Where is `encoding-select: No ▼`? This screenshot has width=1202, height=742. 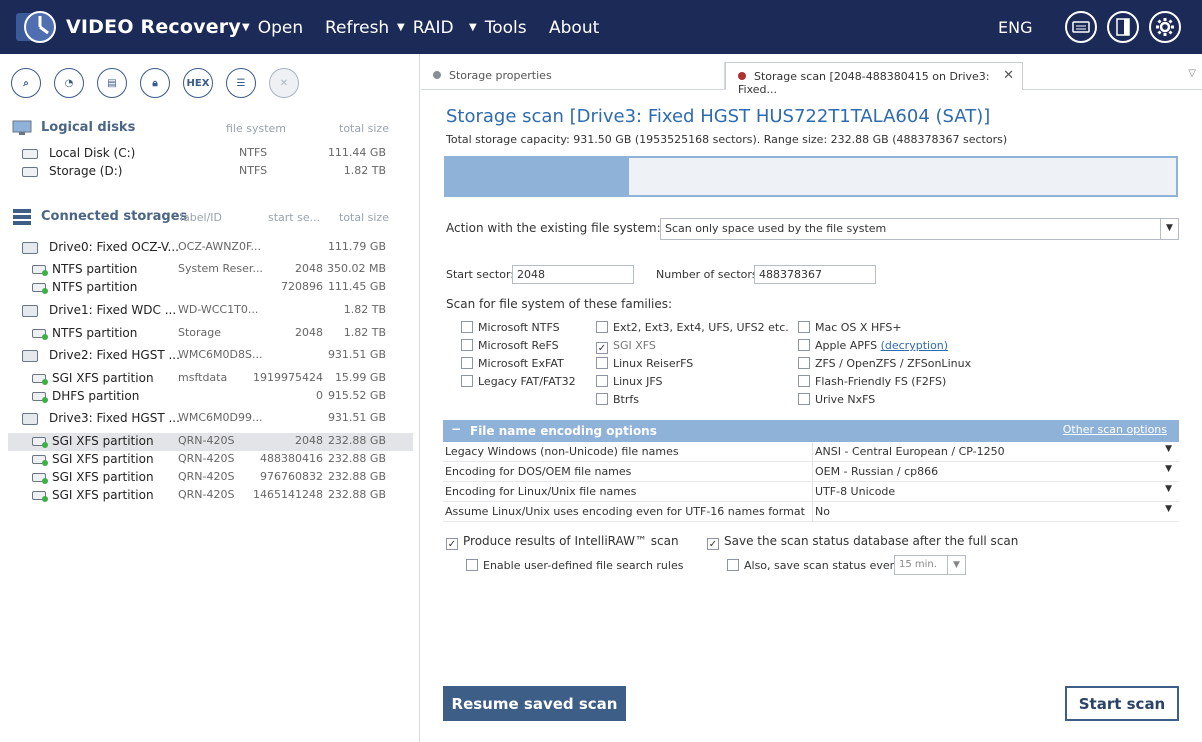 encoding-select: No ▼ is located at coordinates (995, 512).